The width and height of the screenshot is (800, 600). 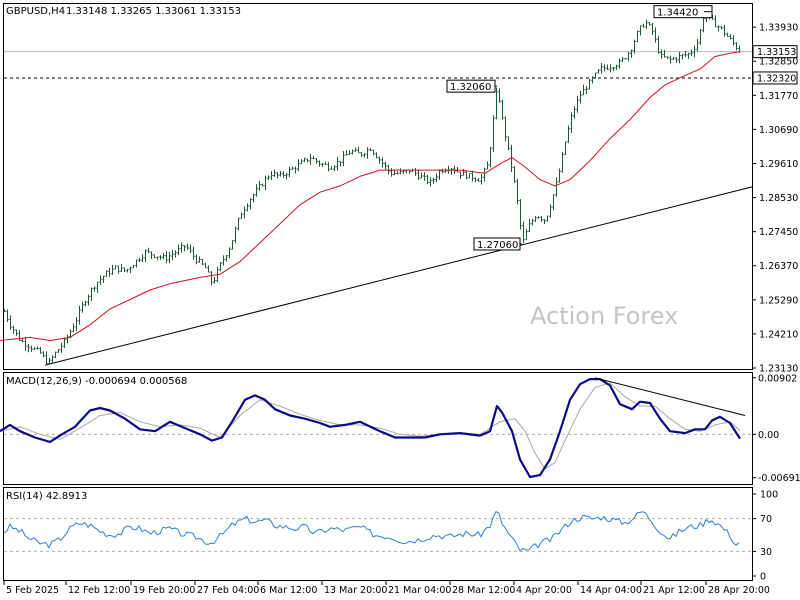 What do you see at coordinates (46, 496) in the screenshot?
I see `rsi-title: RSI(14) 42.8913` at bounding box center [46, 496].